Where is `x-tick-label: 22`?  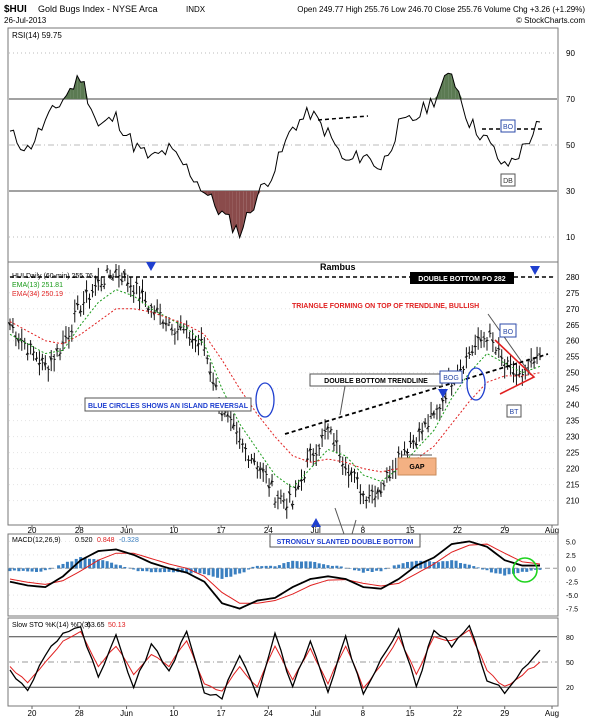
x-tick-label: 22 is located at coordinates (457, 713).